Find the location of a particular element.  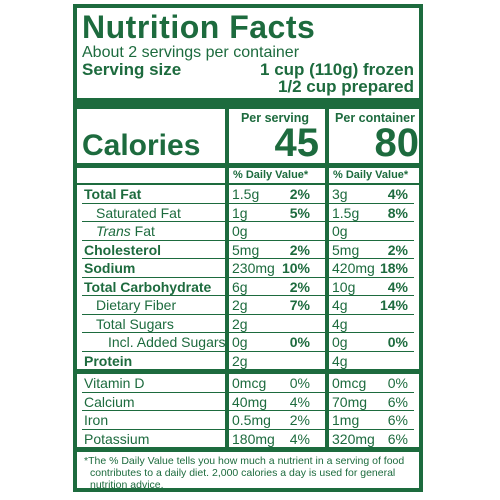

nutrient-name: Iron is located at coordinates (96, 420).